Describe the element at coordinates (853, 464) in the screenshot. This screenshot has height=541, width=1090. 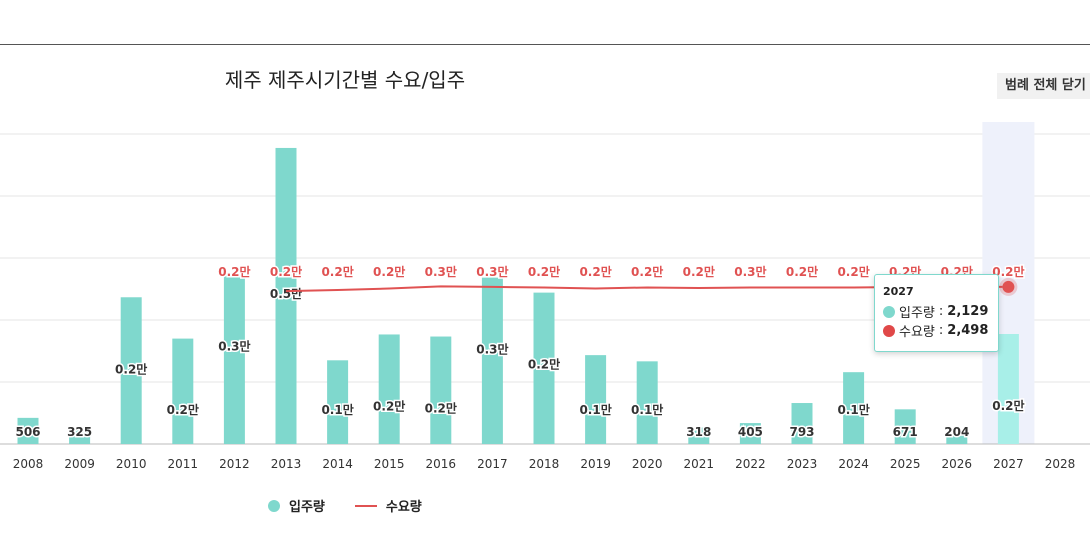
I see `x-tick-label-2024: 2024` at that location.